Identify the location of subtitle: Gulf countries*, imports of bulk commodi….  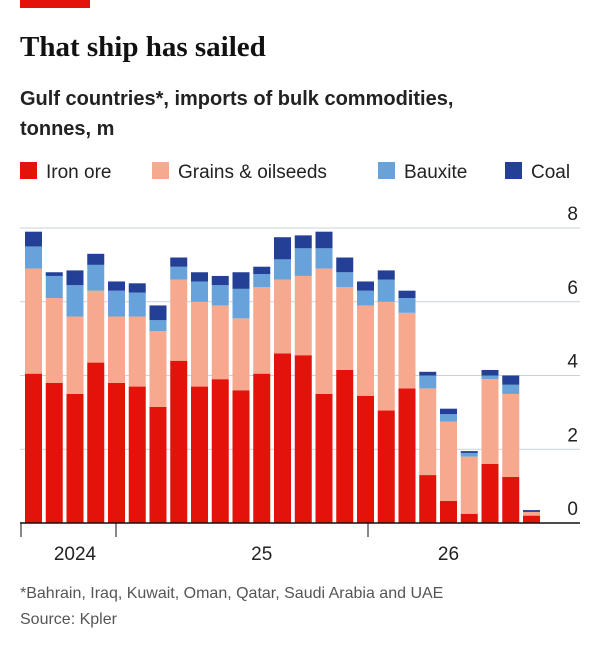
(236, 99).